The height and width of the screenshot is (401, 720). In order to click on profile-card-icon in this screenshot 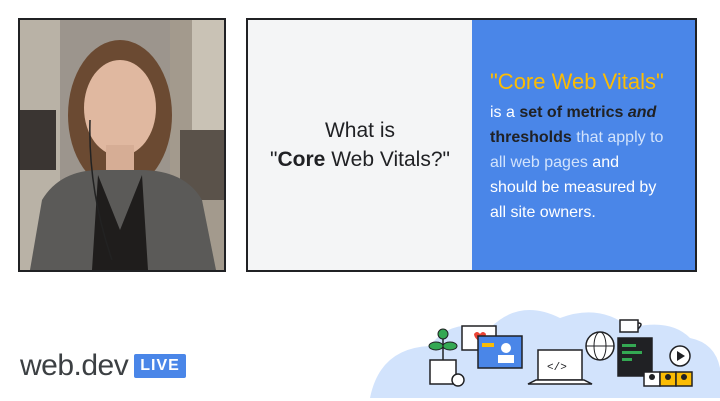, I will do `click(492, 347)`.